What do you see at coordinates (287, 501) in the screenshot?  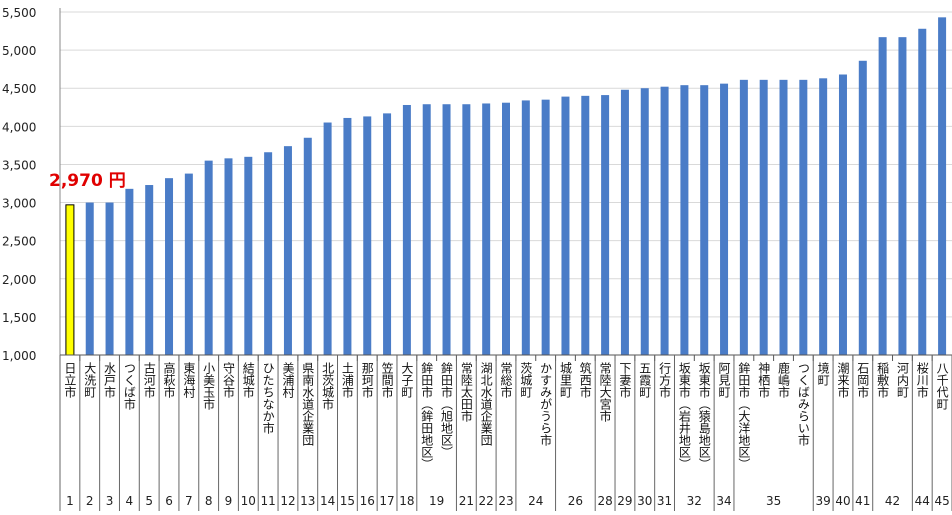 I see `rank-label: 12` at bounding box center [287, 501].